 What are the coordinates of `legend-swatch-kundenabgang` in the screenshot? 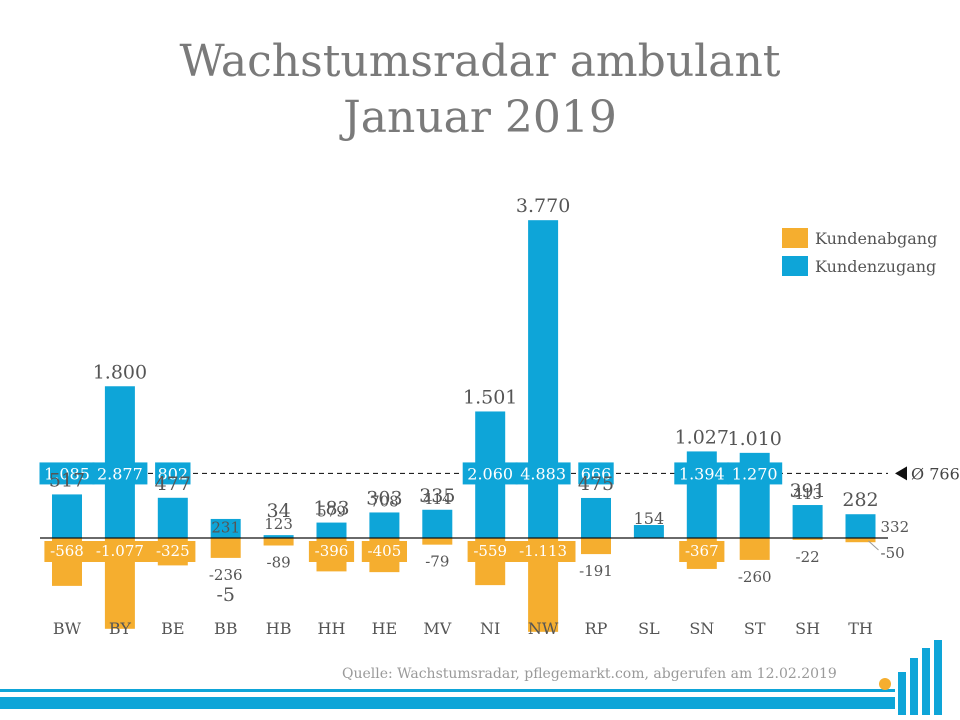 It's located at (795, 238).